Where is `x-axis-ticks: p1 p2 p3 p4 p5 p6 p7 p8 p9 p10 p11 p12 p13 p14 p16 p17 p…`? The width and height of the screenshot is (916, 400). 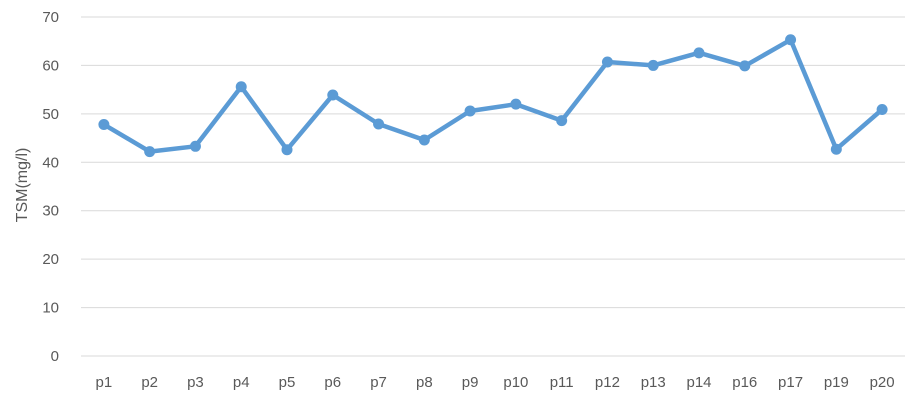
x-axis-ticks: p1 p2 p3 p4 p5 p6 p7 p8 p9 p10 p11 p12 p13 p14 p16 p17 p… is located at coordinates (495, 382).